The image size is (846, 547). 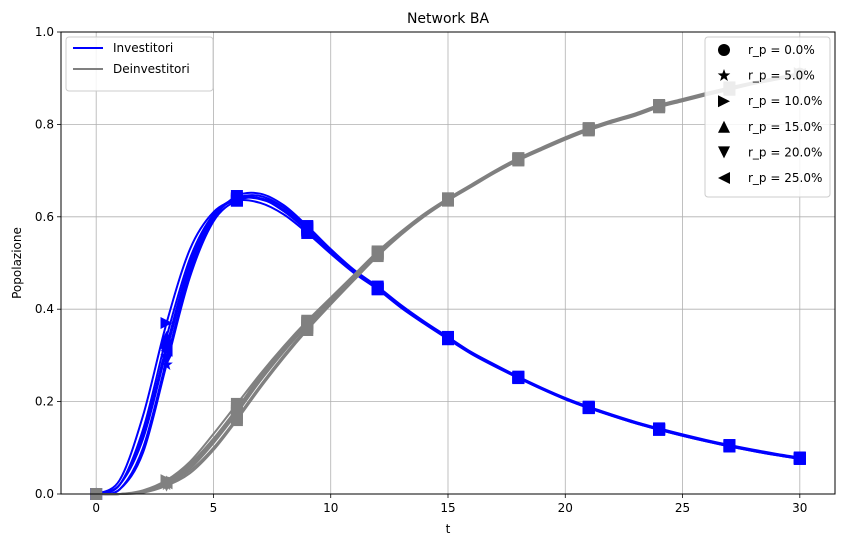 I want to click on x-tick-label: 20, so click(x=565, y=508).